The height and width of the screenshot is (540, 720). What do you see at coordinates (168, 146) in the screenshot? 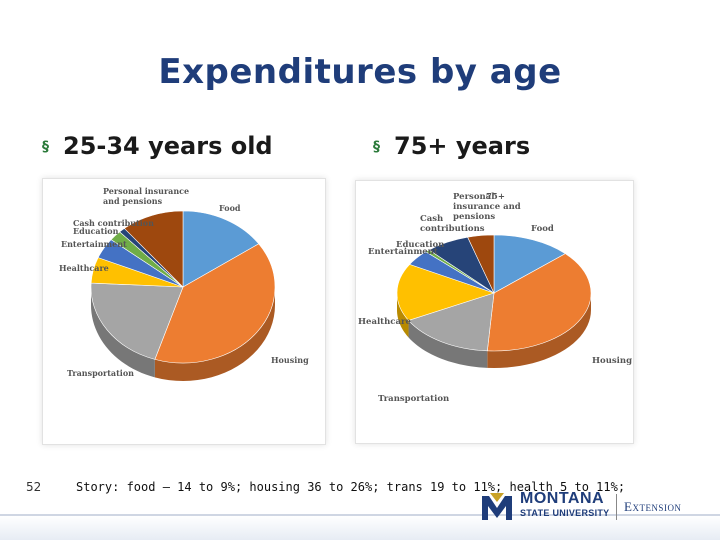
I see `bullet-young-text: 25-34 years old` at bounding box center [168, 146].